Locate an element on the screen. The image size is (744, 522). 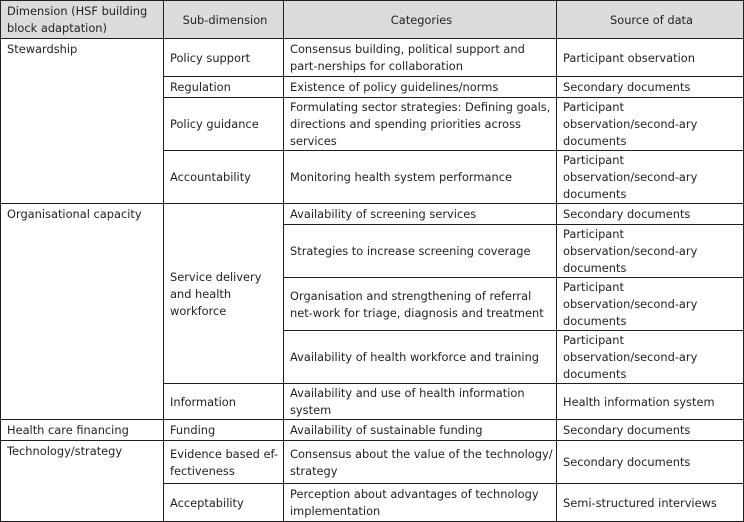
source-cell: Participant observation is located at coordinates (650, 57).